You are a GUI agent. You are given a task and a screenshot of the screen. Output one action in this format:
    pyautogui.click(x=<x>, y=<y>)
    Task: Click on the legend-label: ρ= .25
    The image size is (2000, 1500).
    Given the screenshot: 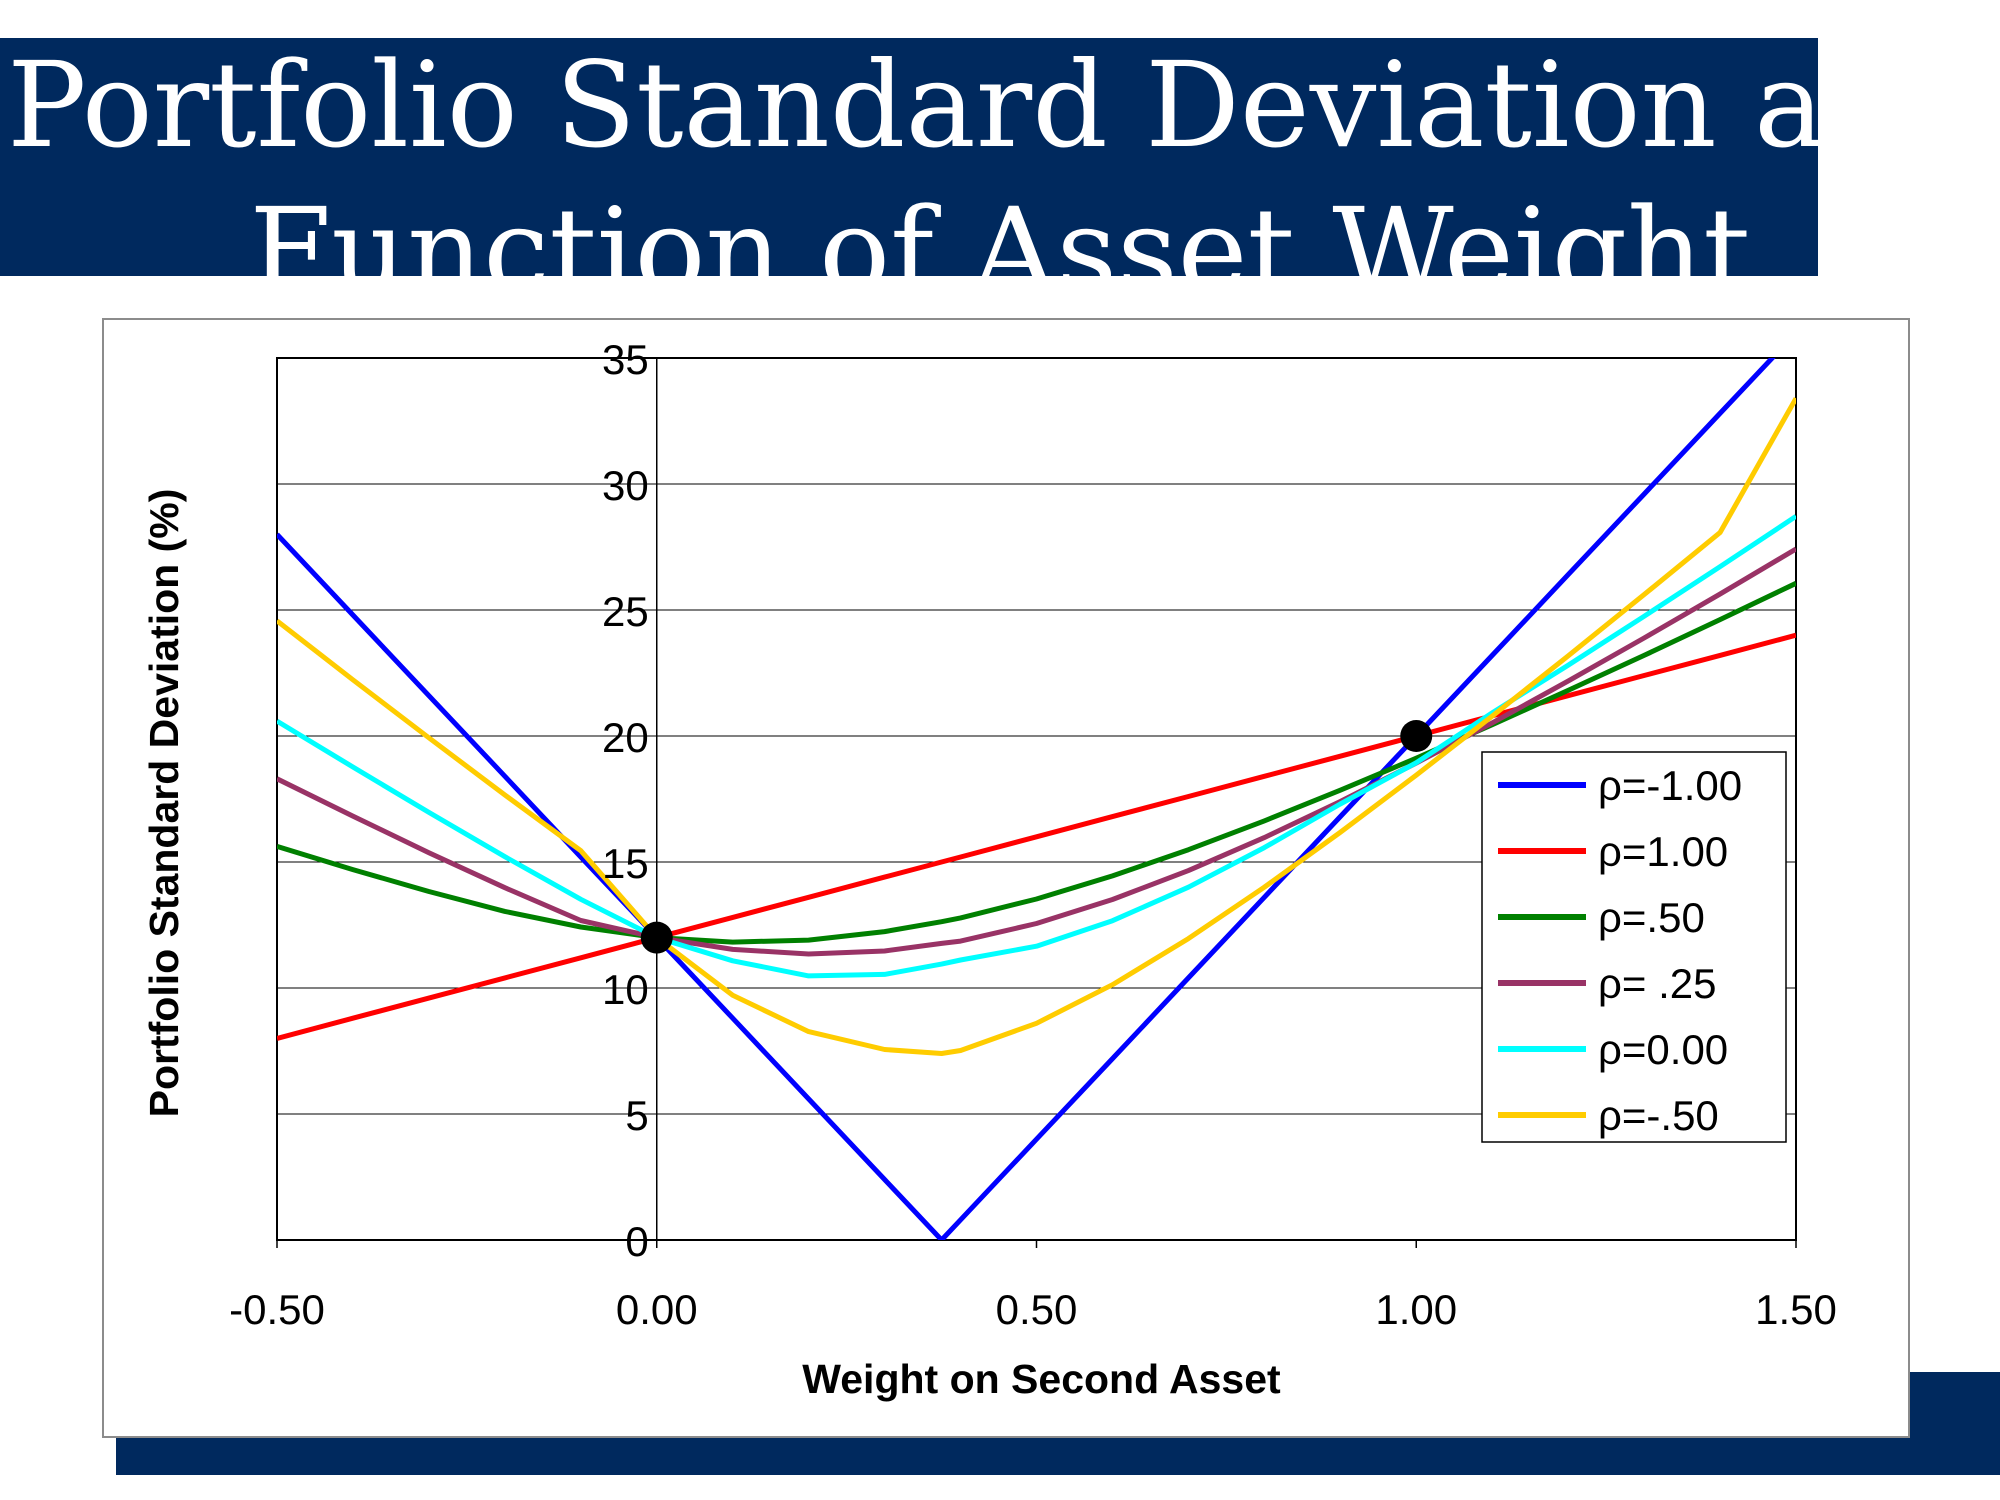 What is the action you would take?
    pyautogui.click(x=1657, y=983)
    